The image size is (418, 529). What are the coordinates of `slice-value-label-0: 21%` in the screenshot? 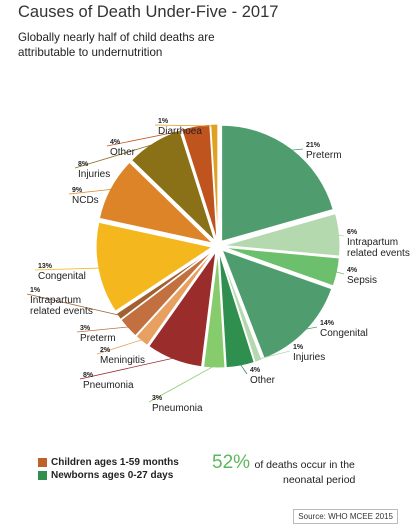 It's located at (313, 145).